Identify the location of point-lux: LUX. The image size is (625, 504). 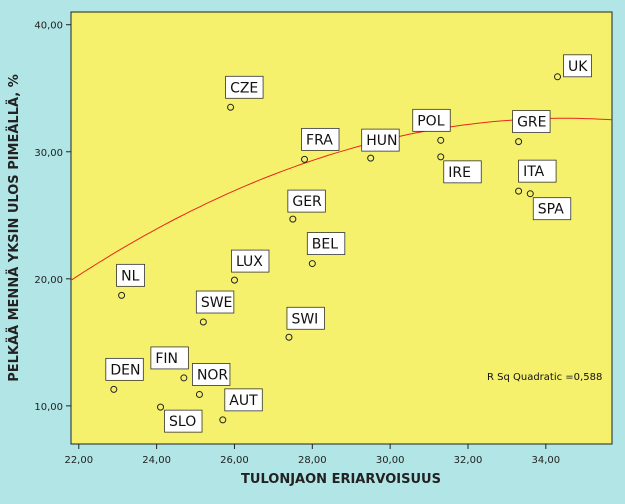
(250, 266).